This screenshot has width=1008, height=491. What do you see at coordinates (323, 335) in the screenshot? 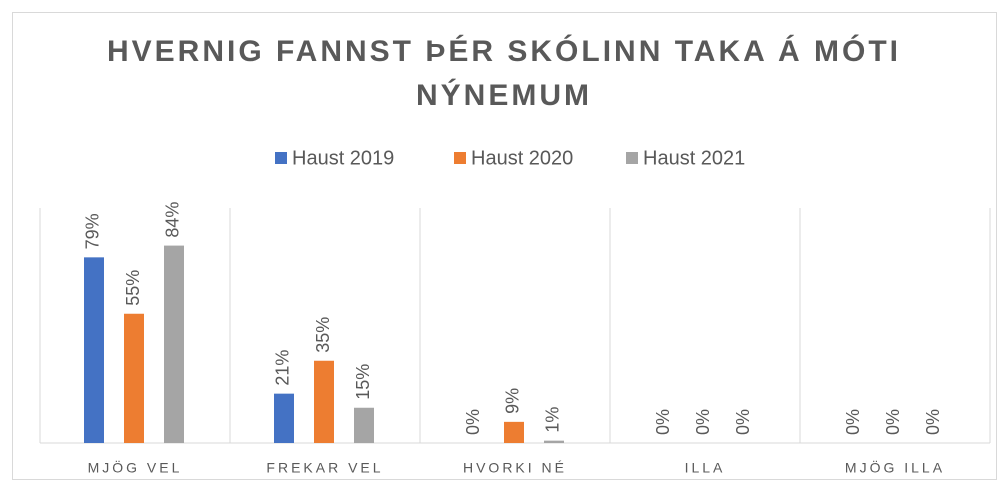
I see `data-label: 35%` at bounding box center [323, 335].